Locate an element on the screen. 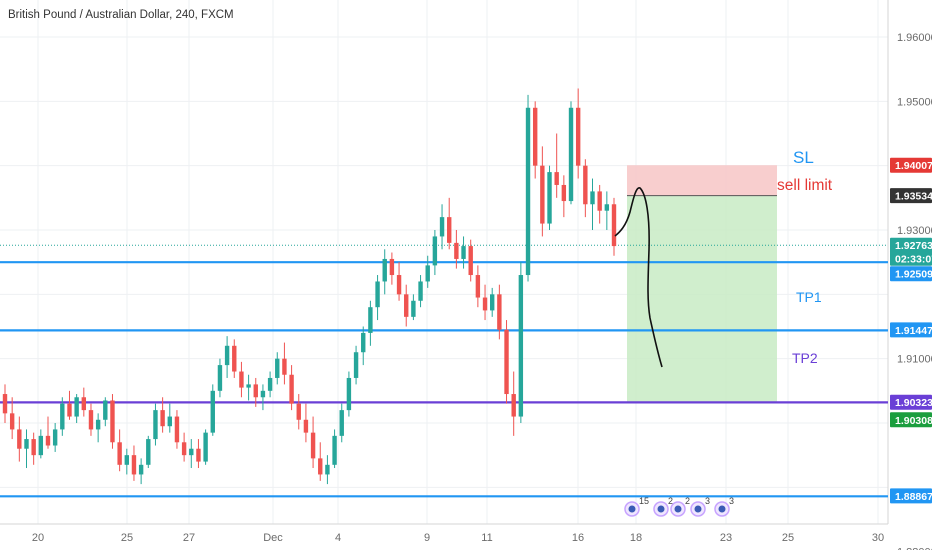 The width and height of the screenshot is (932, 550). stop-loss-zone is located at coordinates (702, 180).